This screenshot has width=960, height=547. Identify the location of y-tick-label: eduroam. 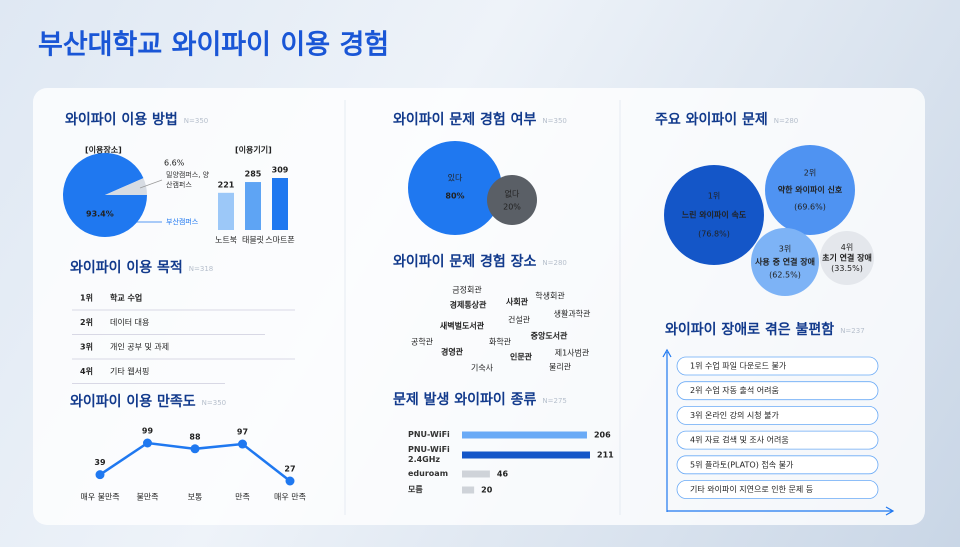
(428, 473).